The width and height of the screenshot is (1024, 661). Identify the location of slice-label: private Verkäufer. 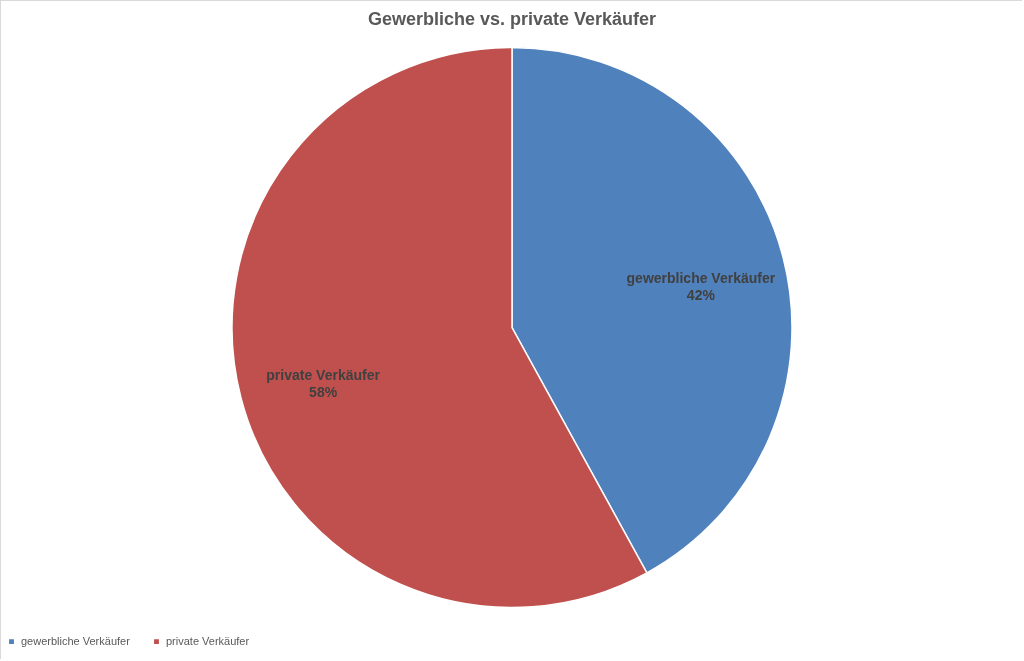
(323, 374).